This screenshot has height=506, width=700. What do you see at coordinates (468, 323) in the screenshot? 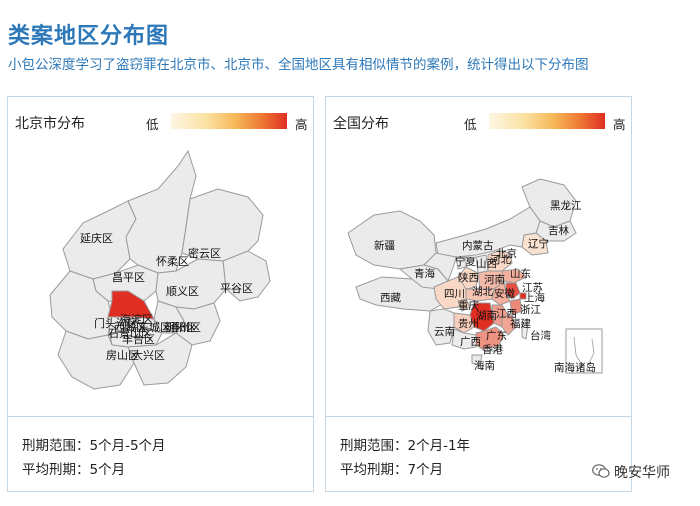
I see `province-label-贵州: 贵州` at bounding box center [468, 323].